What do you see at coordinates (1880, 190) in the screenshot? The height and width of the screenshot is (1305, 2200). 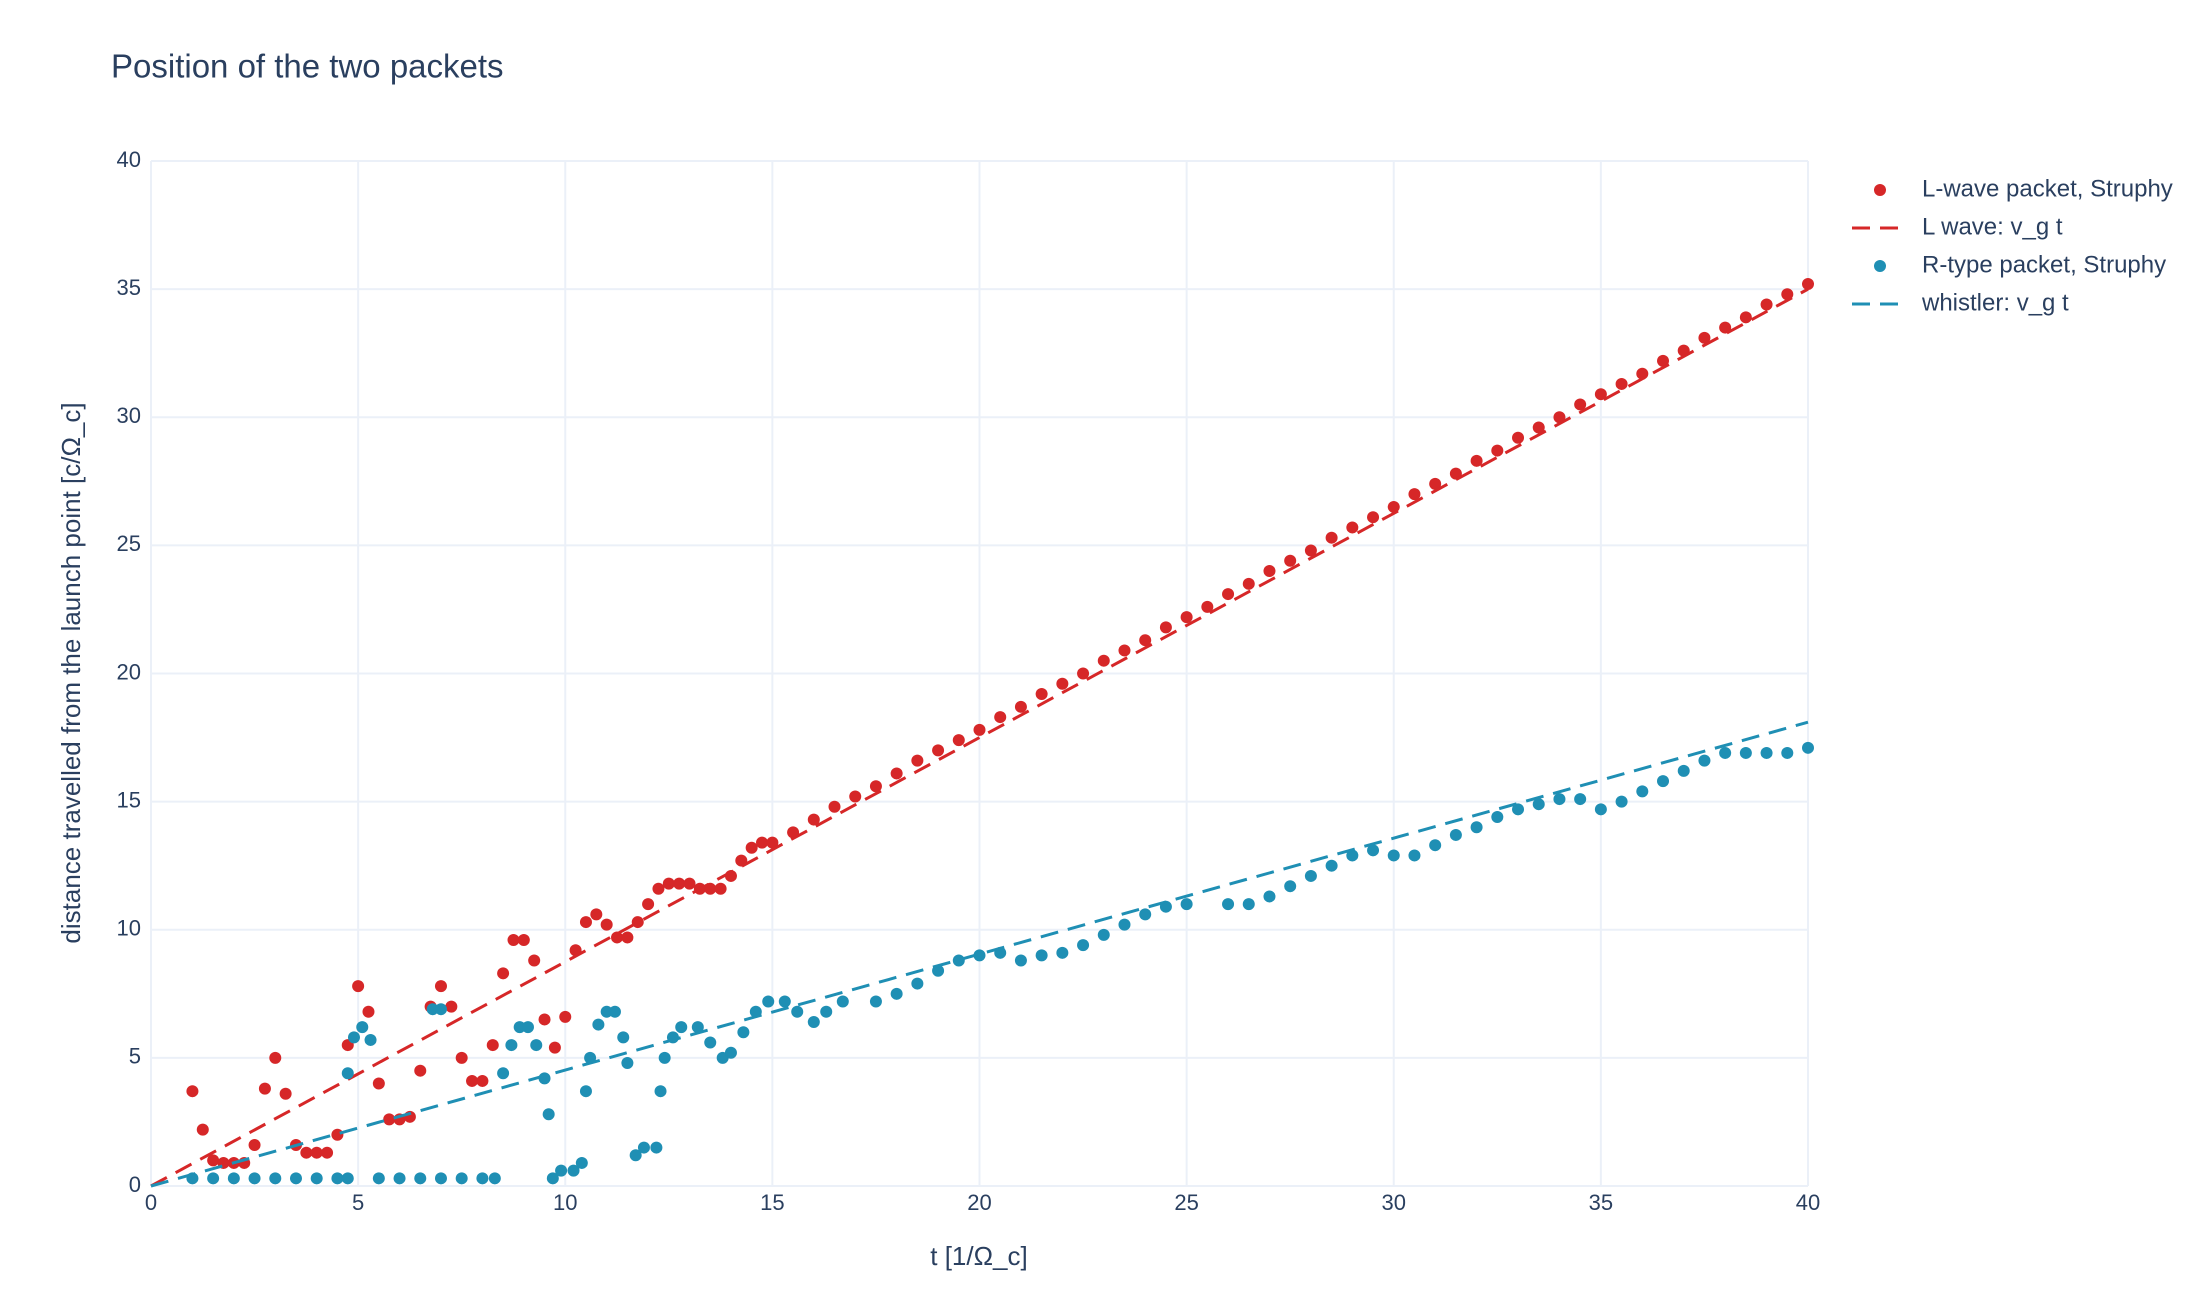 I see `legend-symbol` at bounding box center [1880, 190].